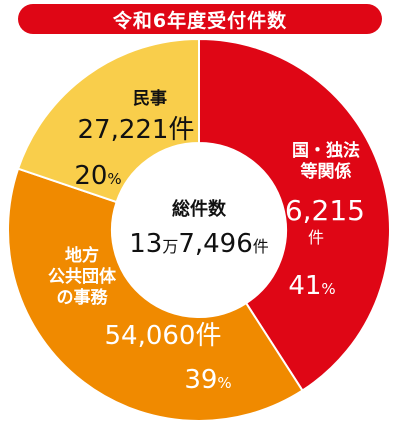 This screenshot has width=400, height=426. Describe the element at coordinates (136, 130) in the screenshot. I see `slice-civil-value: 27,221件` at that location.